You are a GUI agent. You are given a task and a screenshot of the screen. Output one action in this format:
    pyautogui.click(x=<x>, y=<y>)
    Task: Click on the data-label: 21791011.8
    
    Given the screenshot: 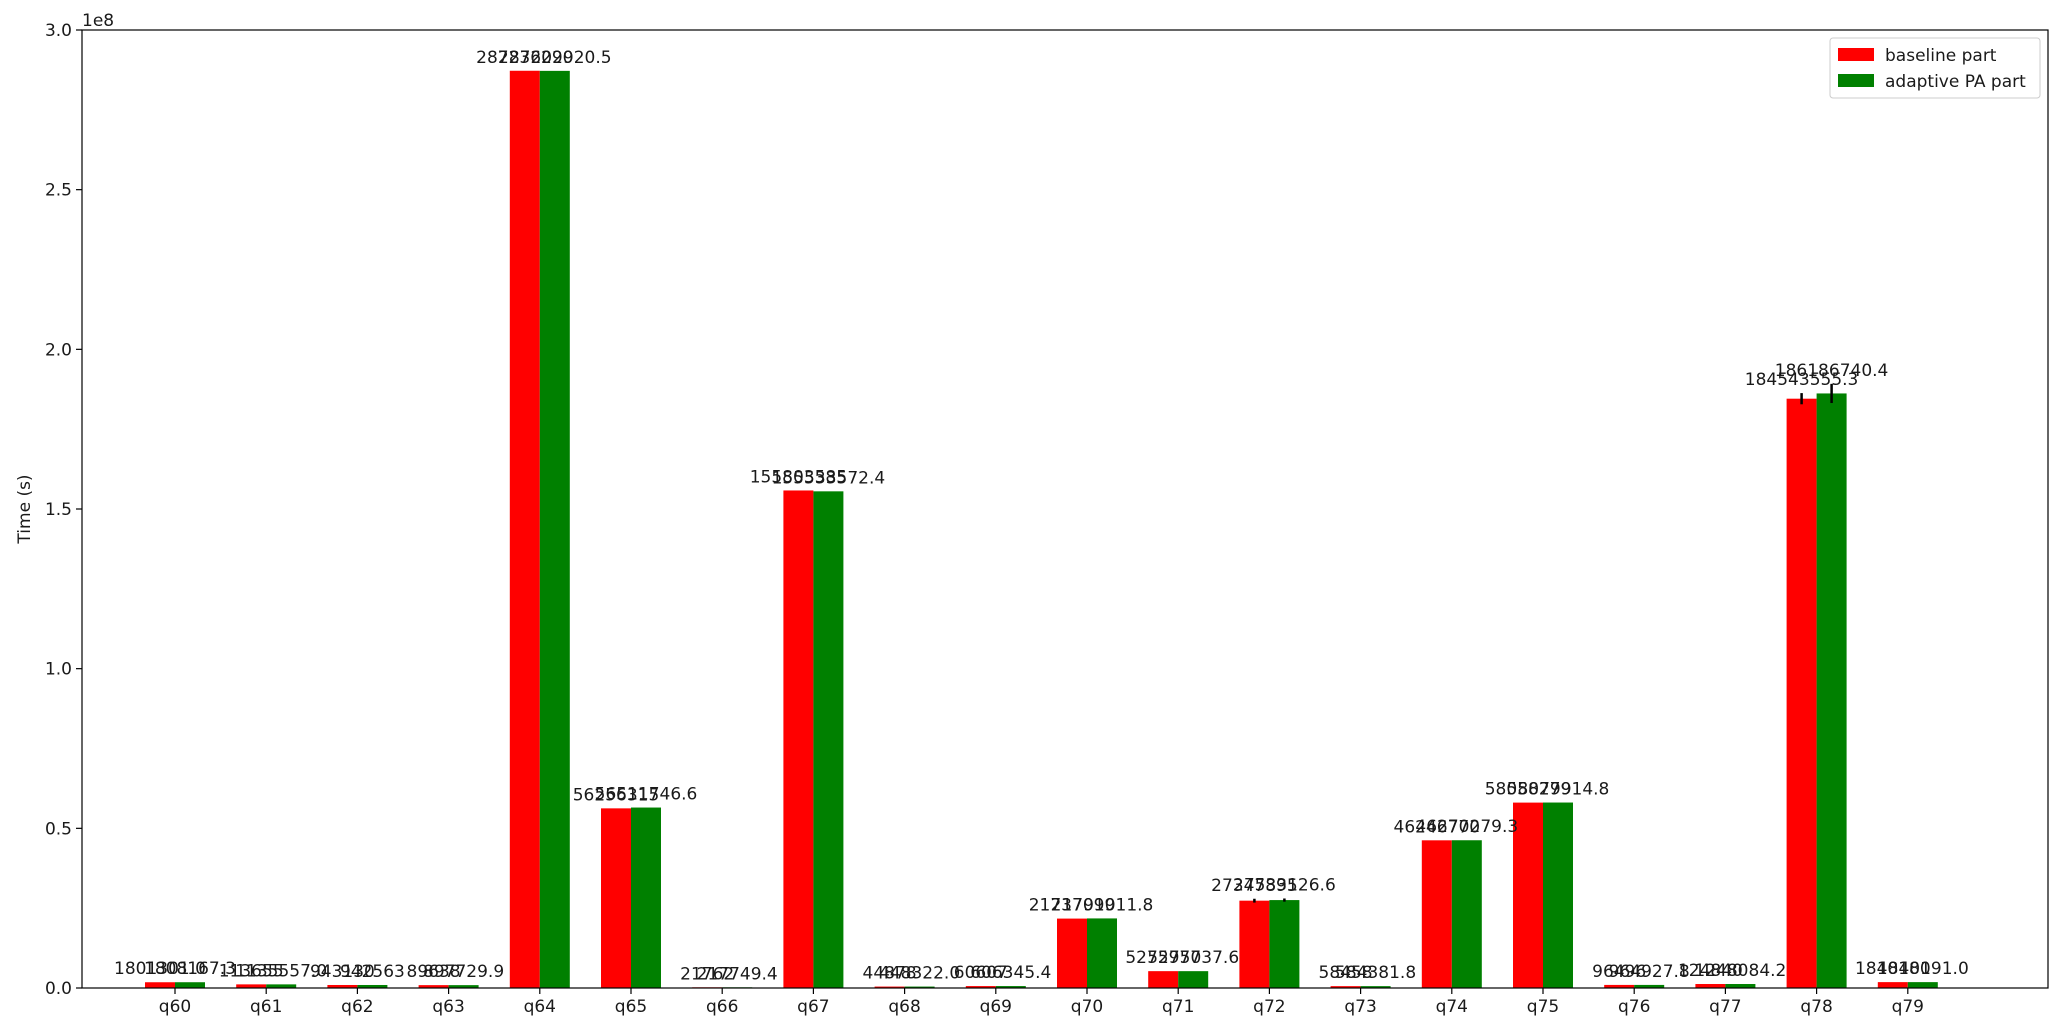 What is the action you would take?
    pyautogui.click(x=1102, y=905)
    